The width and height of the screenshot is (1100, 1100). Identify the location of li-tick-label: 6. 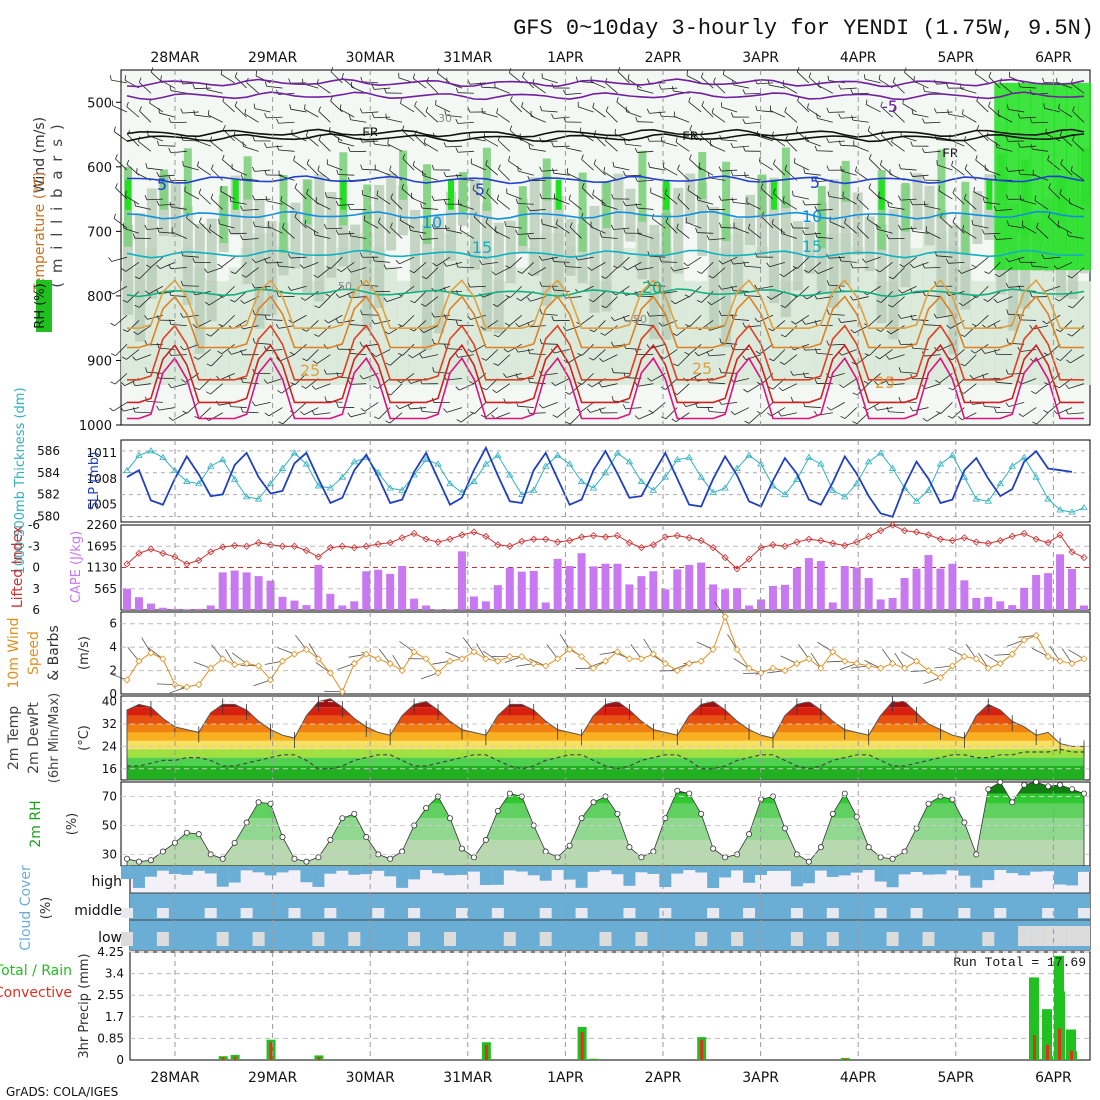
(36, 610).